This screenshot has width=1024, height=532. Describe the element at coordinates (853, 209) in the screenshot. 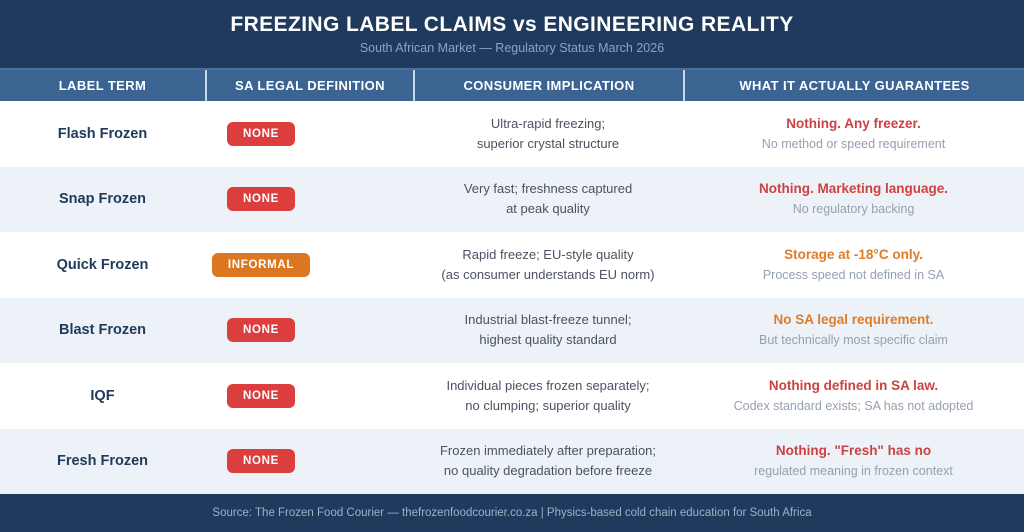

I see `guarantee-subtext: No regulatory backing` at that location.